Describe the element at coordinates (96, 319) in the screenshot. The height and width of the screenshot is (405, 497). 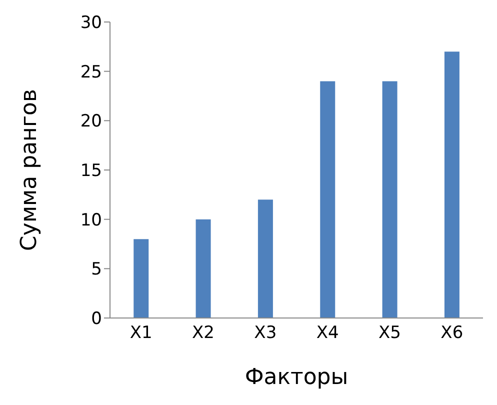
I see `y-tick-label: 0` at that location.